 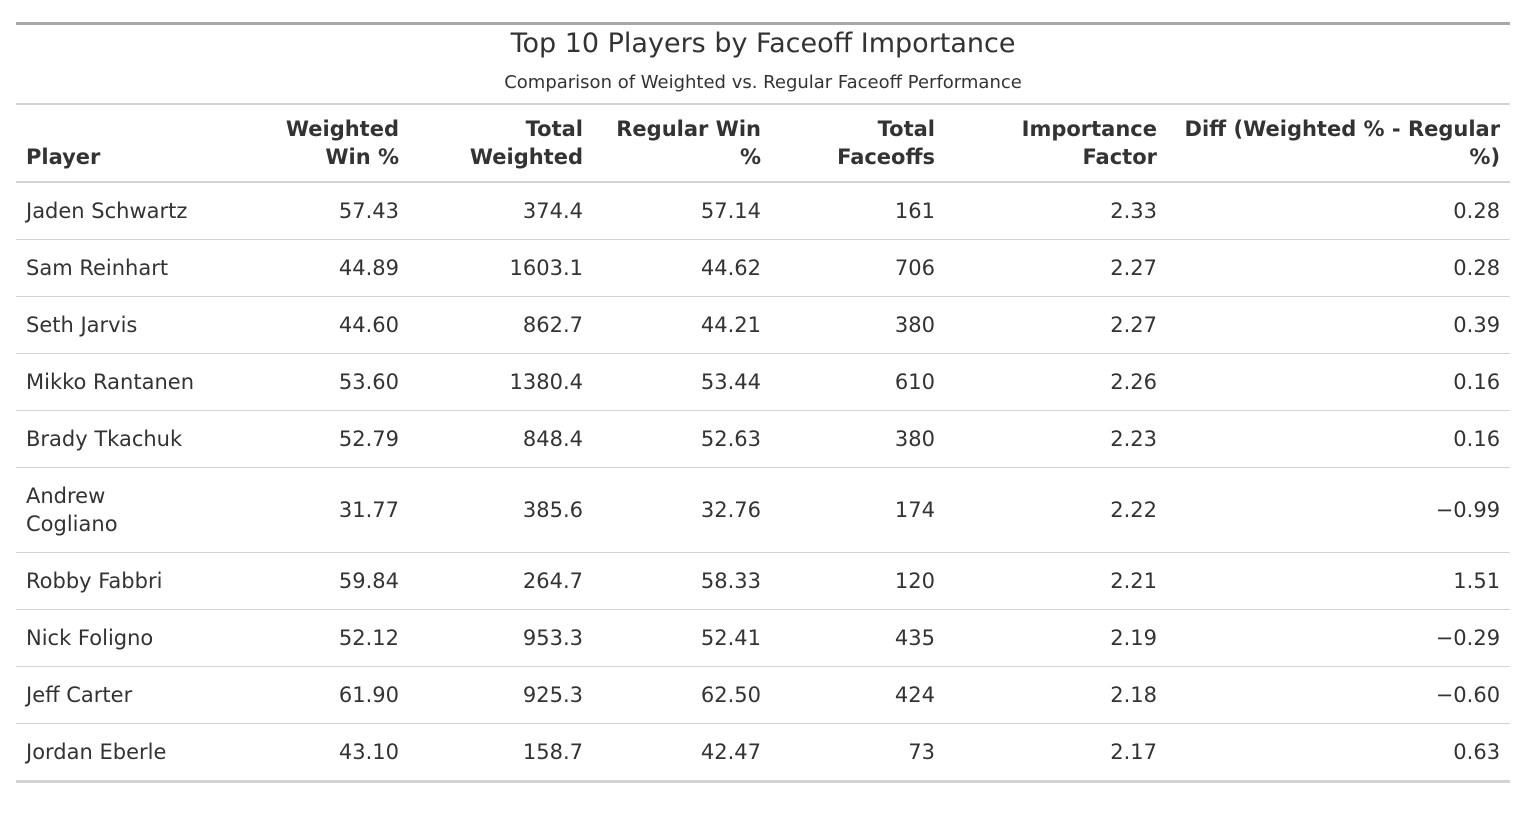 What do you see at coordinates (317, 695) in the screenshot?
I see `cell-weighted-win-pct: 61.90` at bounding box center [317, 695].